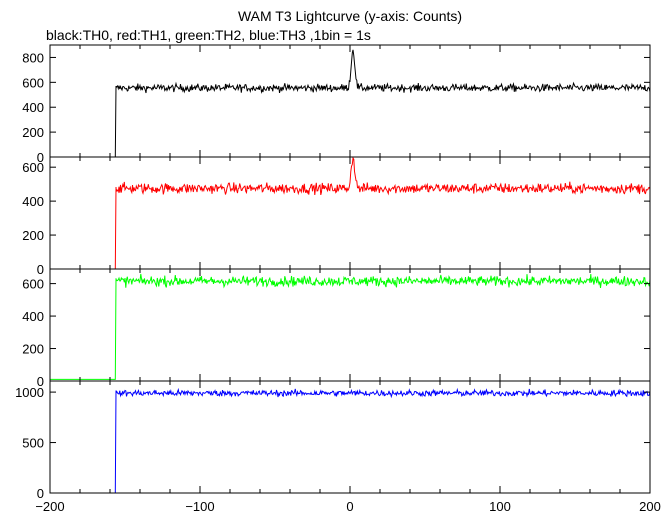 Image resolution: width=669 pixels, height=515 pixels. What do you see at coordinates (33, 57) in the screenshot?
I see `y-tick-label: 800` at bounding box center [33, 57].